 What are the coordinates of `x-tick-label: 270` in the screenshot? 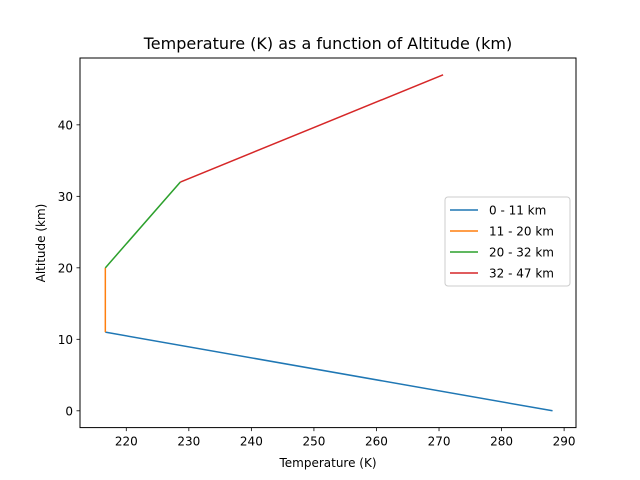 It's located at (439, 442).